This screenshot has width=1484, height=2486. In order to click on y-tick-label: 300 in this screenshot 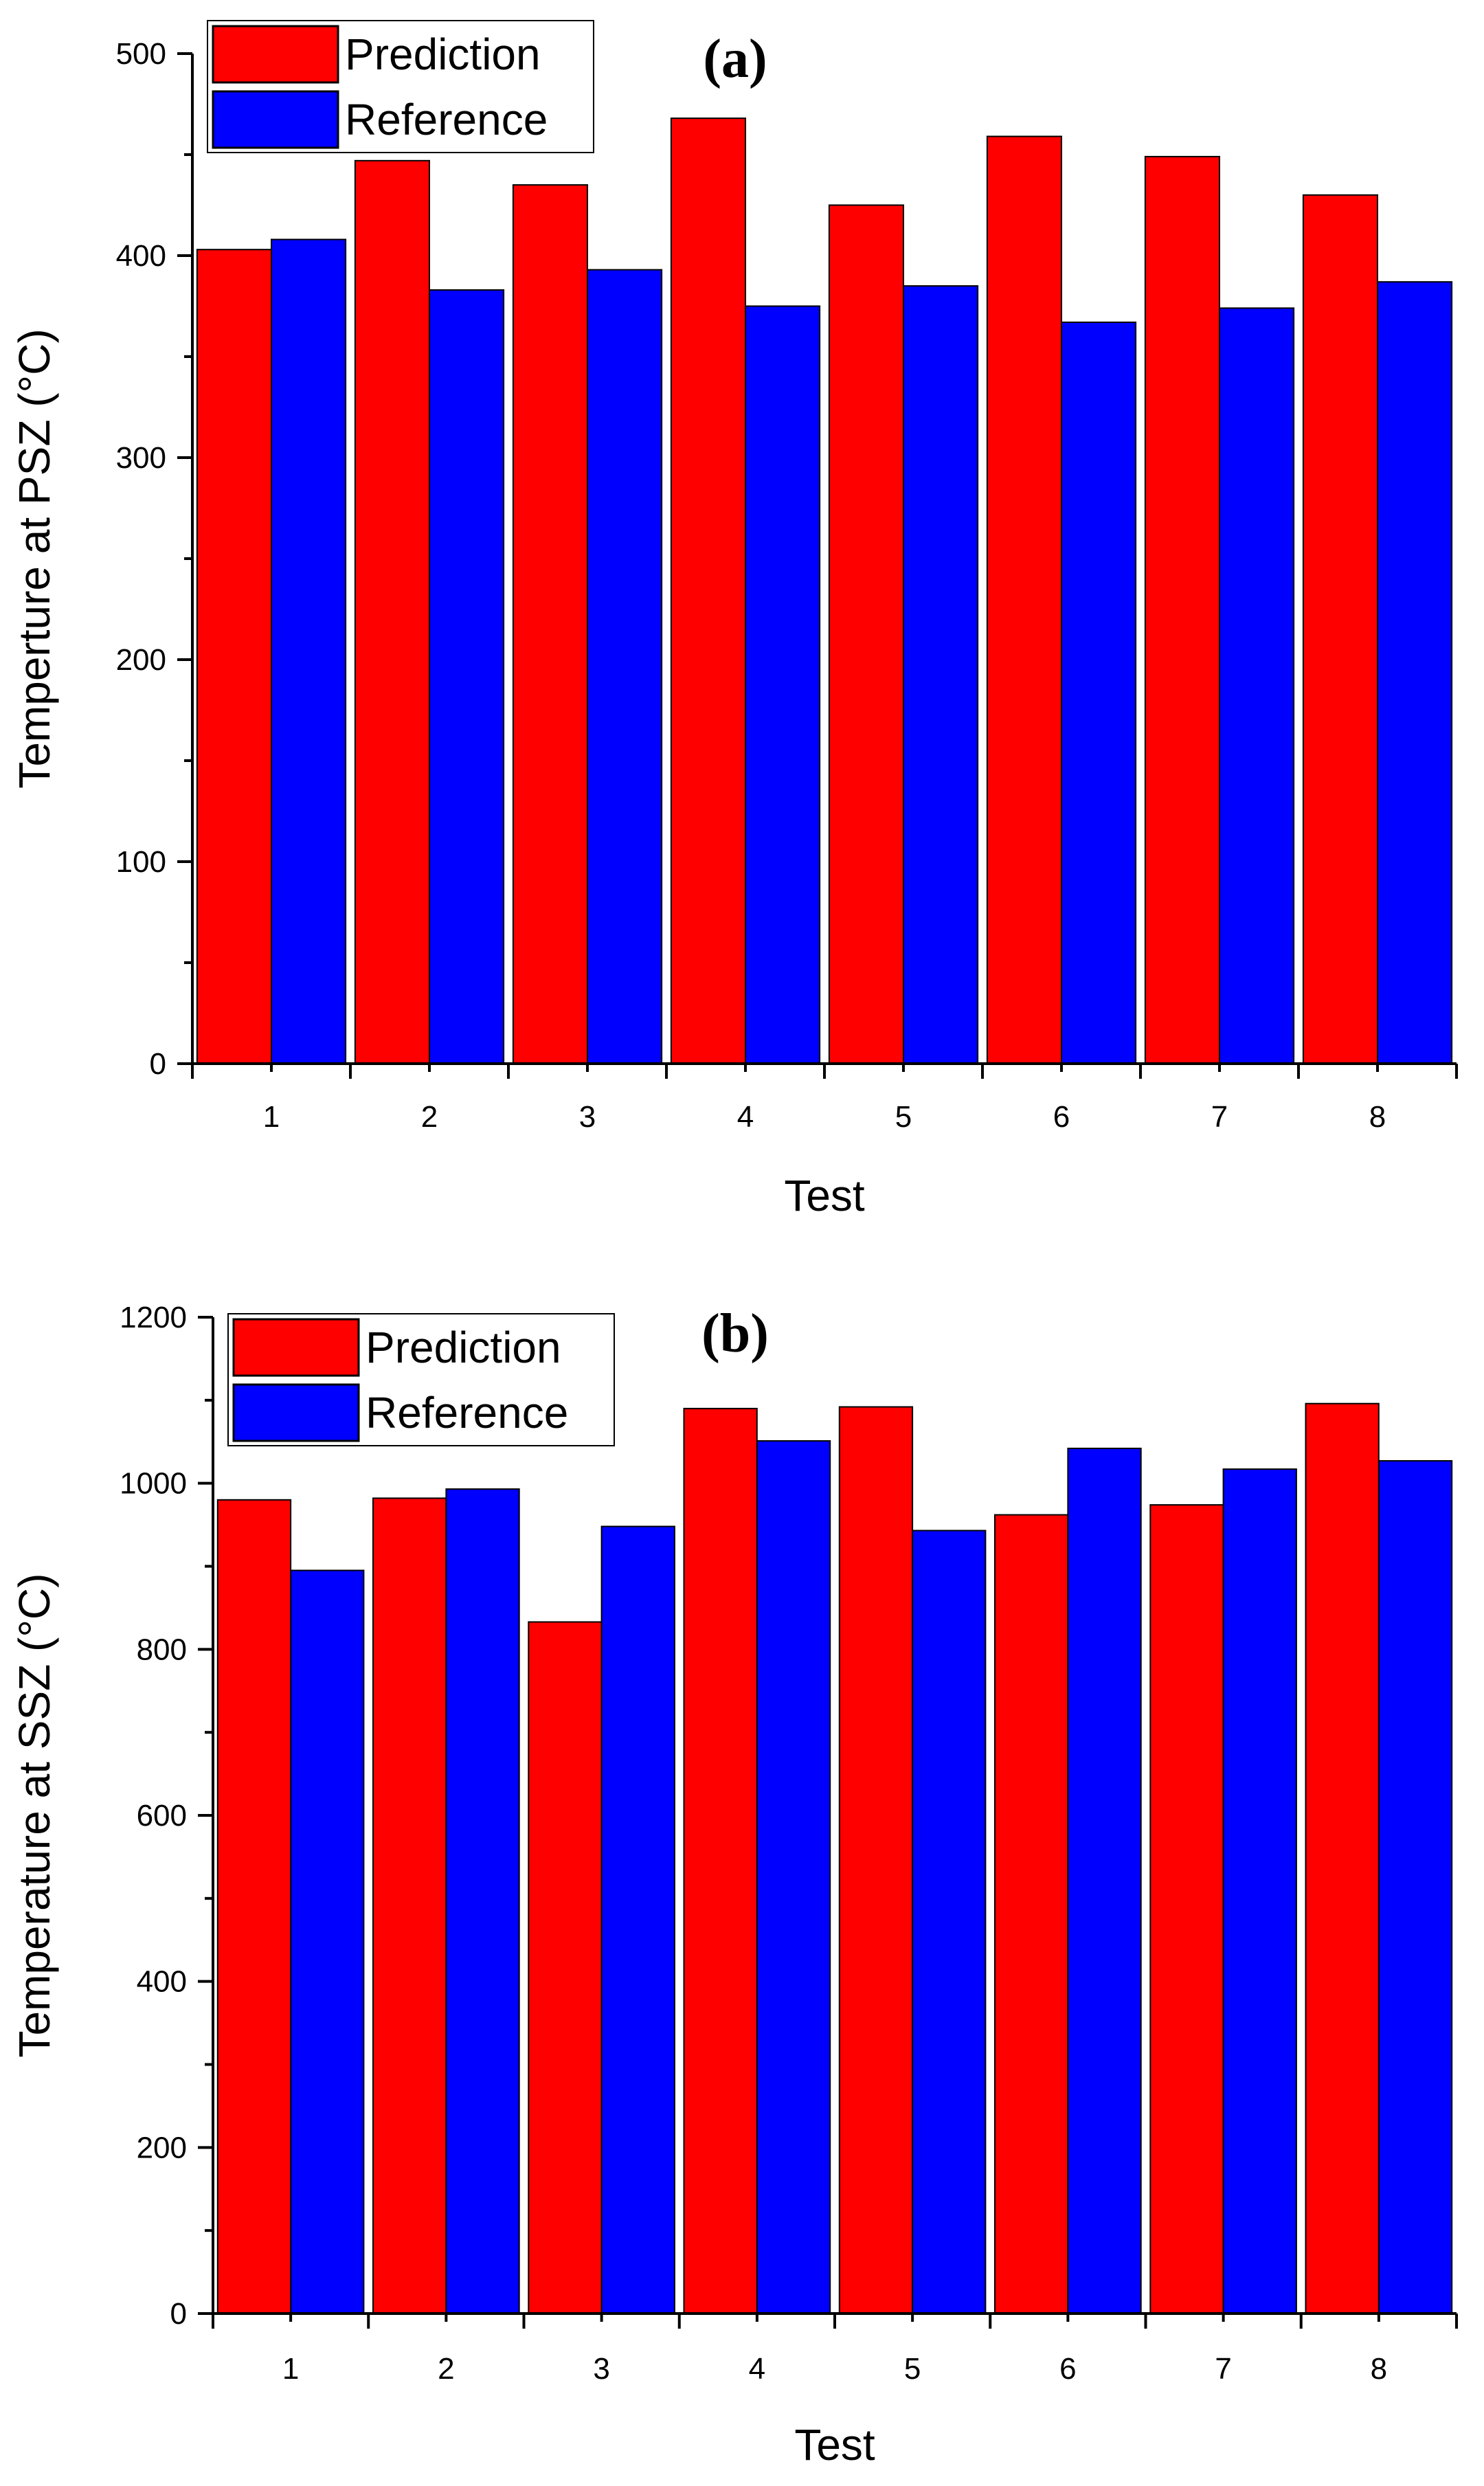, I will do `click(141, 458)`.